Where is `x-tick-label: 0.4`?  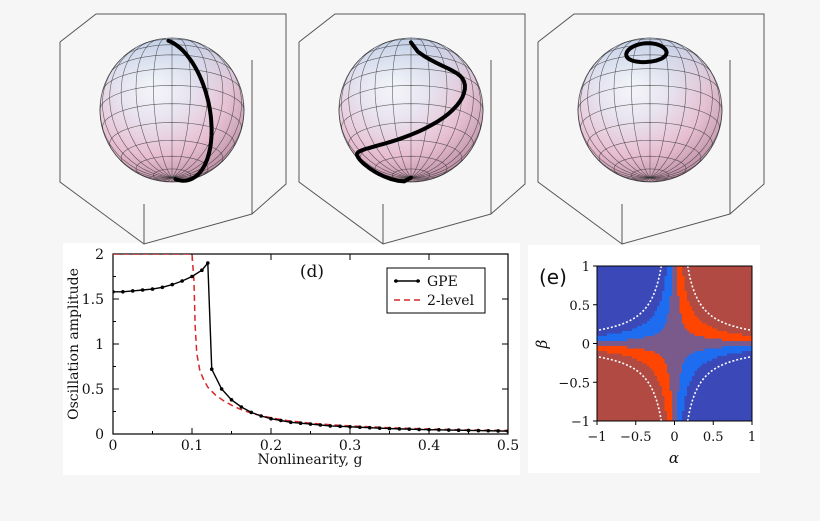
x-tick-label: 0.4 is located at coordinates (429, 446).